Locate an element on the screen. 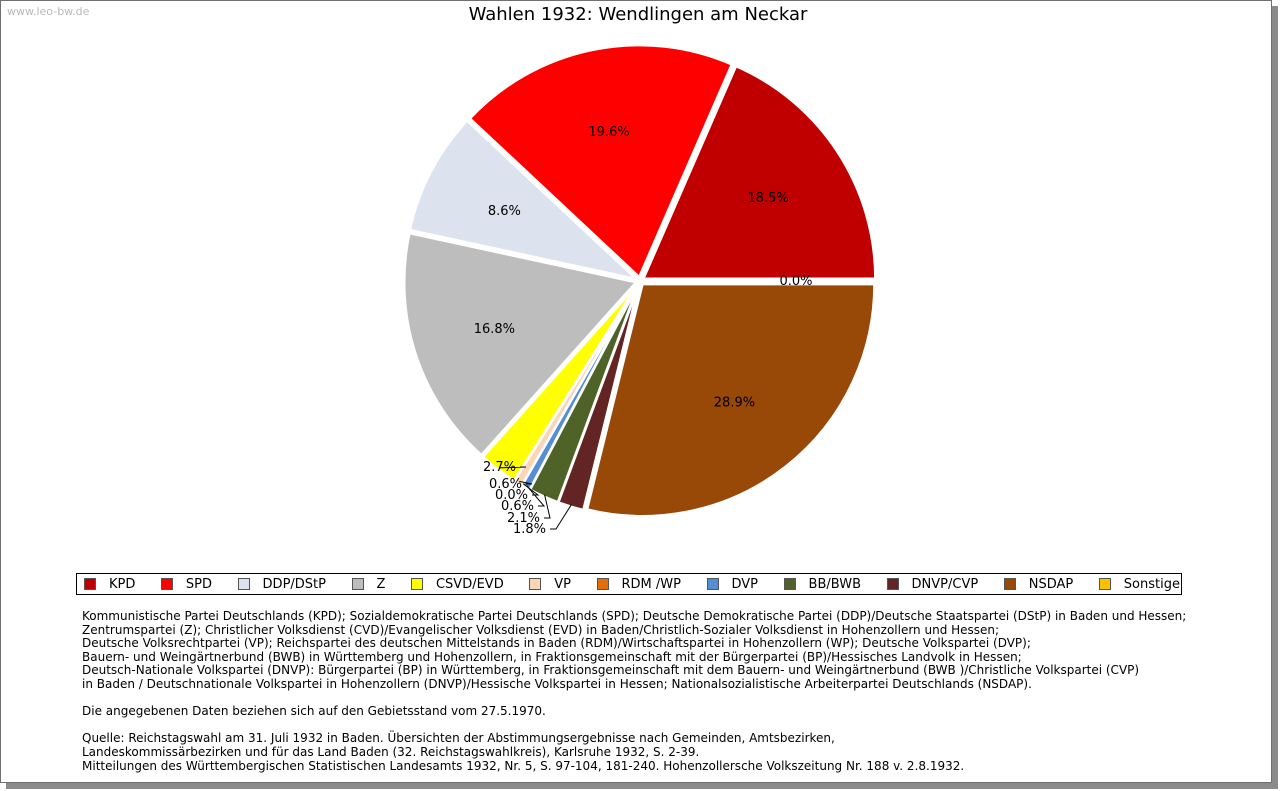 This screenshot has height=791, width=1280. legend-label: DDP/DStP is located at coordinates (294, 584).